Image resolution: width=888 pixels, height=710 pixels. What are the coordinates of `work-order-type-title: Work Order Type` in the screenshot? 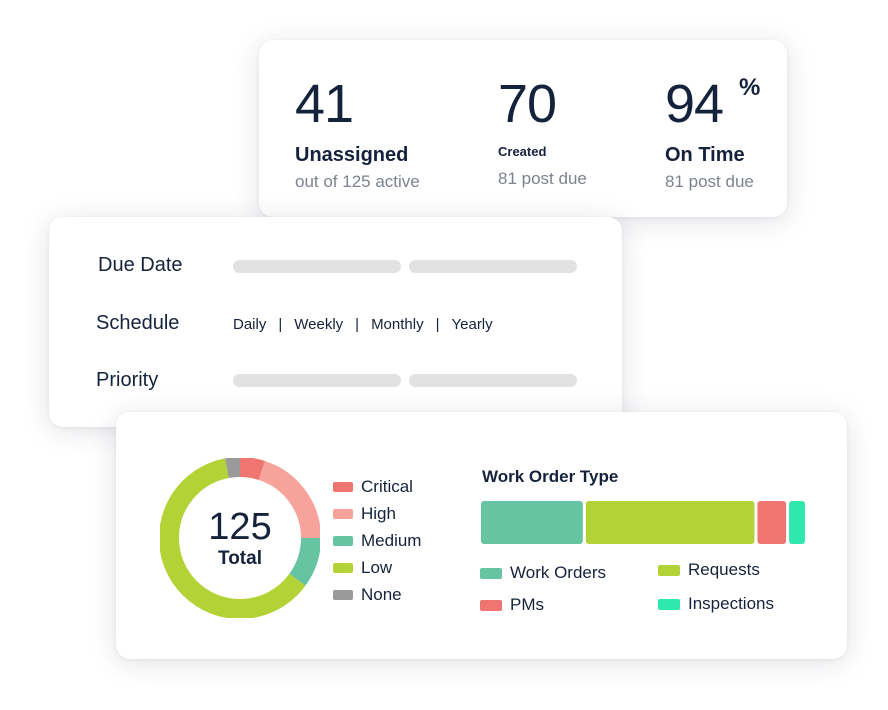 It's located at (550, 476).